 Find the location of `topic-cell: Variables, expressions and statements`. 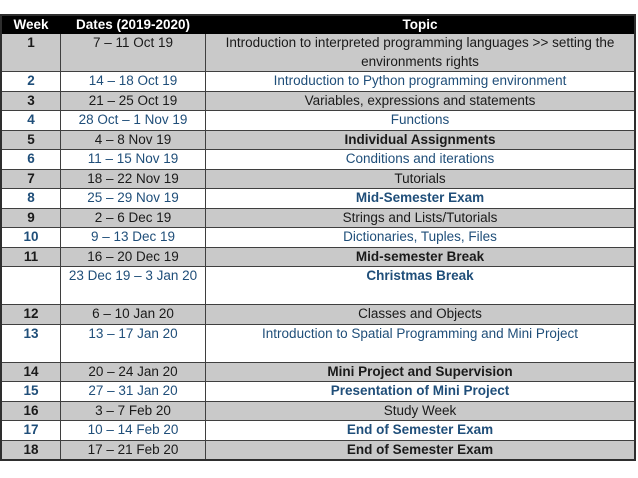

topic-cell: Variables, expressions and statements is located at coordinates (420, 100).